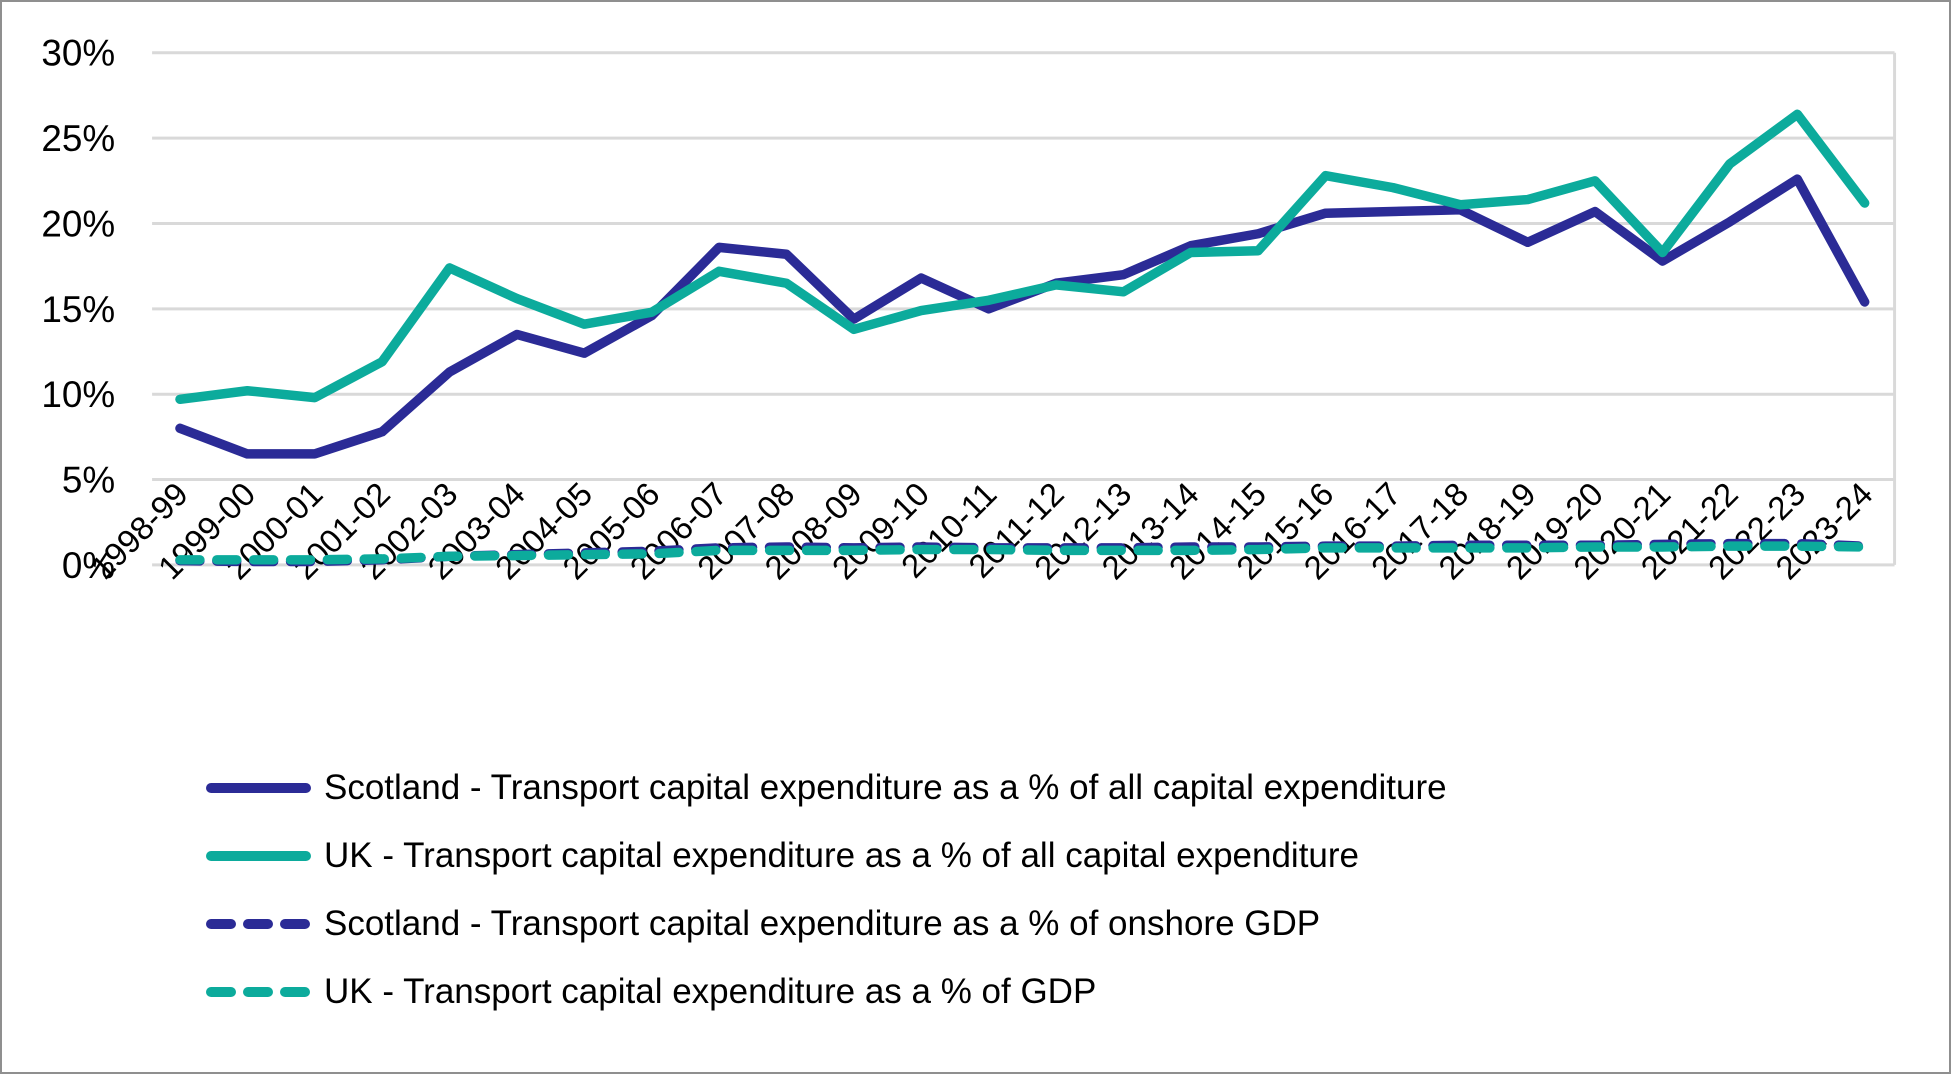 The height and width of the screenshot is (1074, 1951). Describe the element at coordinates (78, 394) in the screenshot. I see `y-tick-label: 10%` at that location.